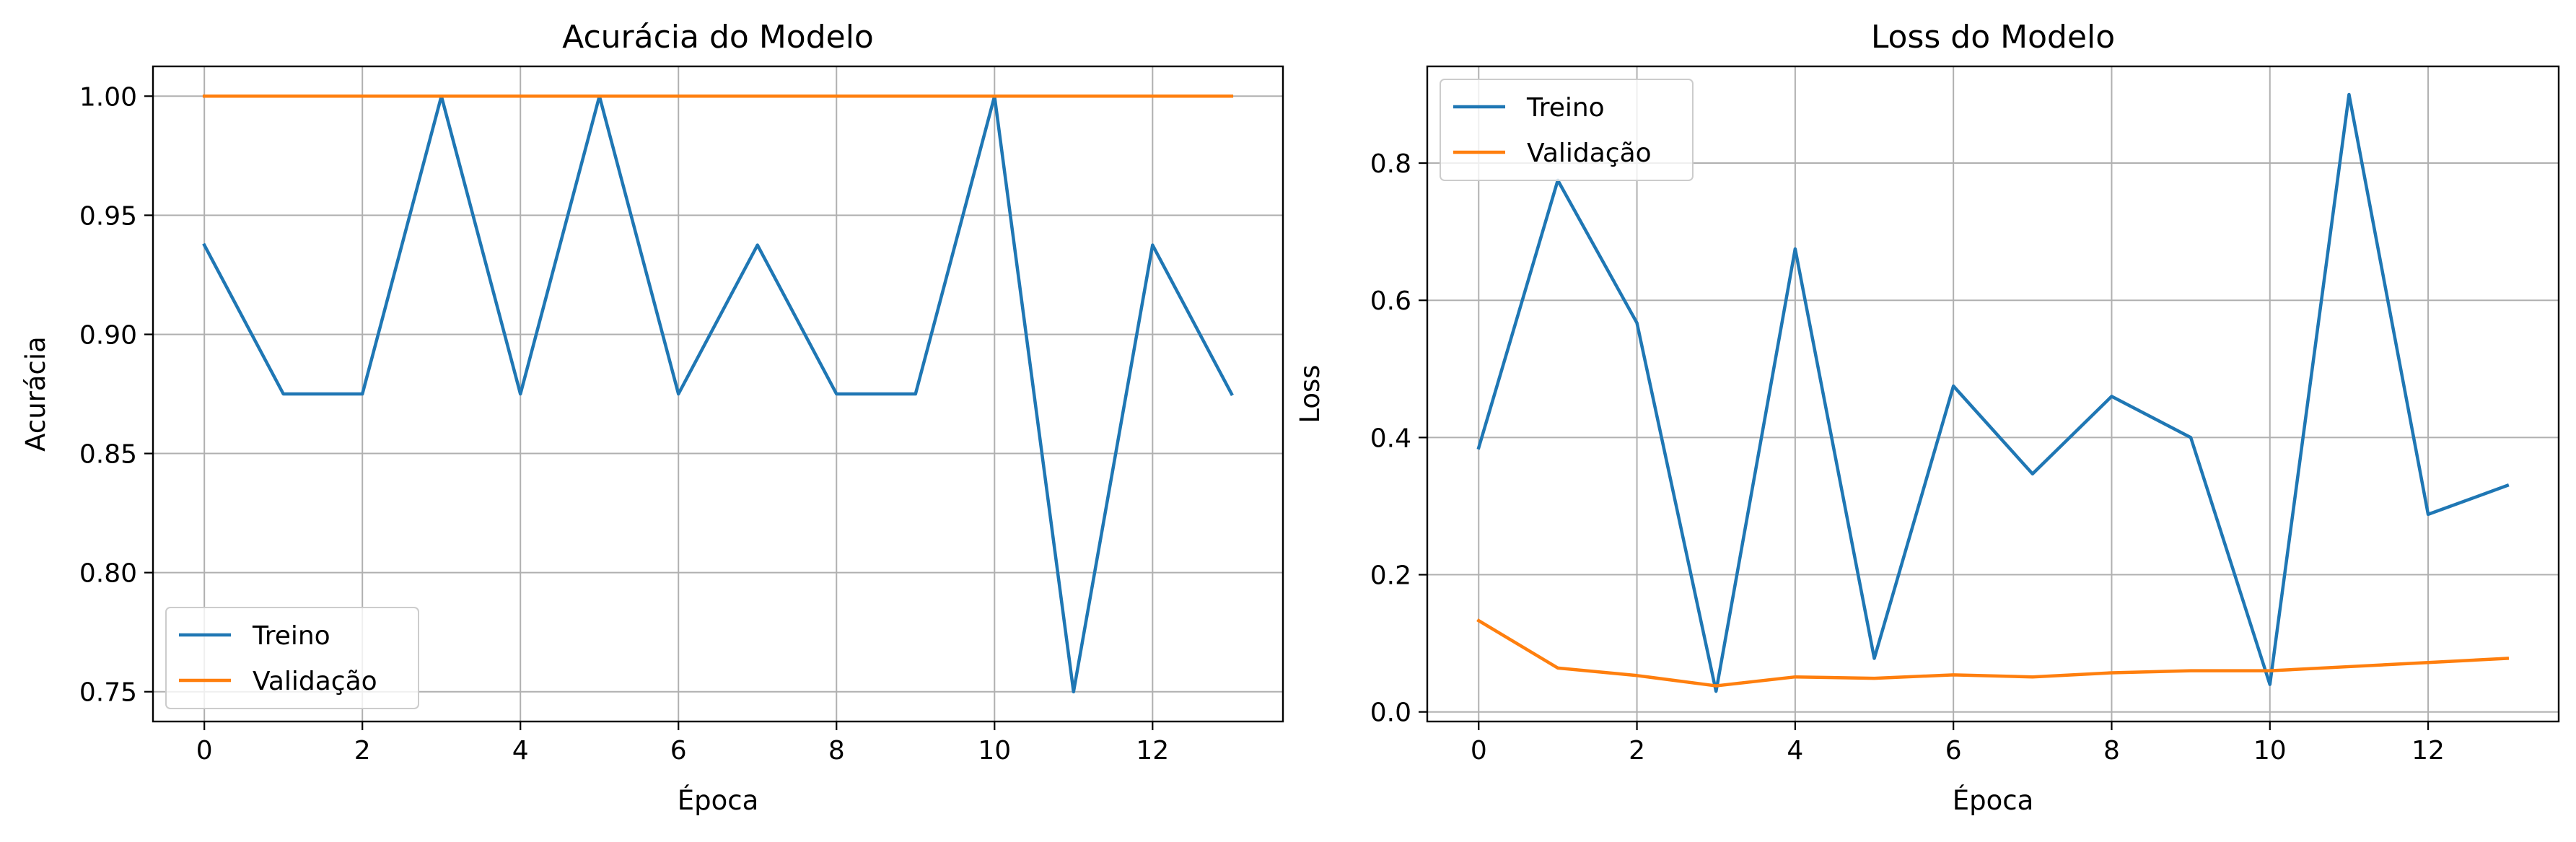 The width and height of the screenshot is (2576, 842). Describe the element at coordinates (1993, 653) in the screenshot. I see `series-line-validacao` at that location.